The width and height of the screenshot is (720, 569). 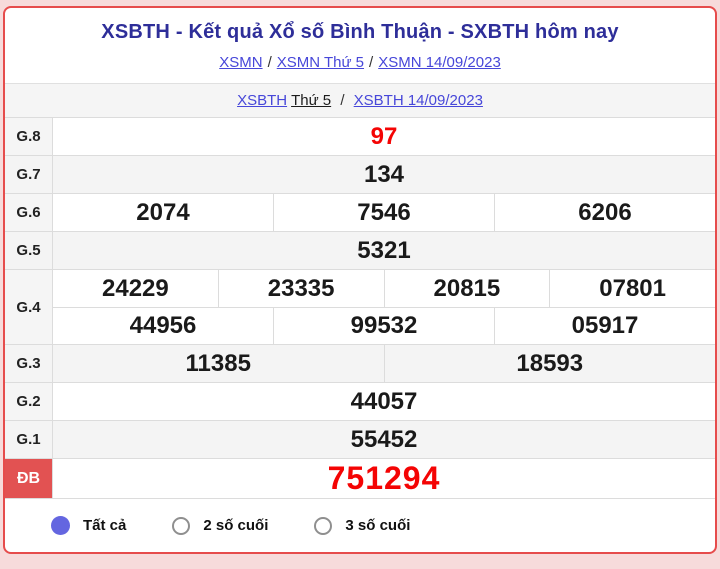 I want to click on prize-label-db: ĐB, so click(x=29, y=478).